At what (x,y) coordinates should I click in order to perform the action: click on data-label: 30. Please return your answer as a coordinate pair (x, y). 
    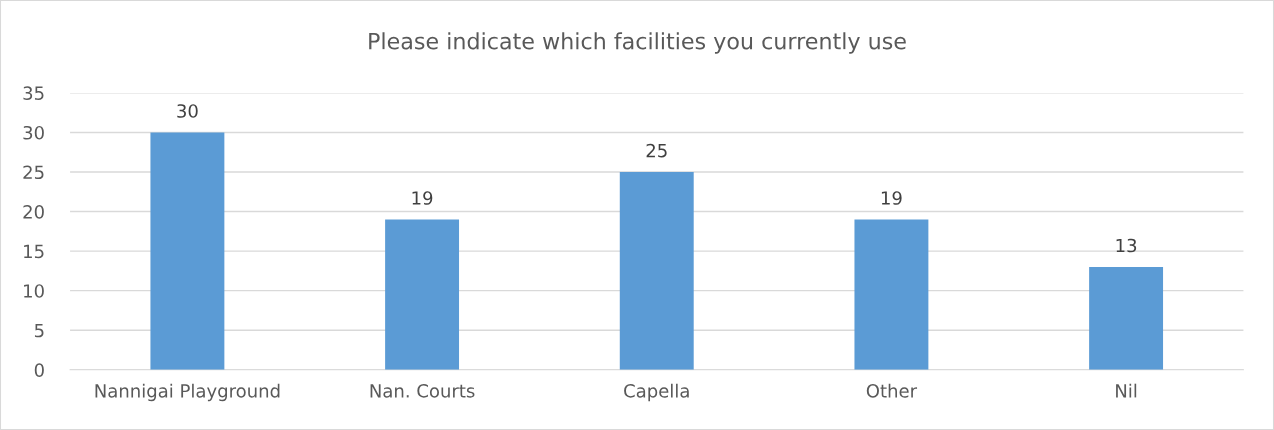
    Looking at the image, I should click on (187, 111).